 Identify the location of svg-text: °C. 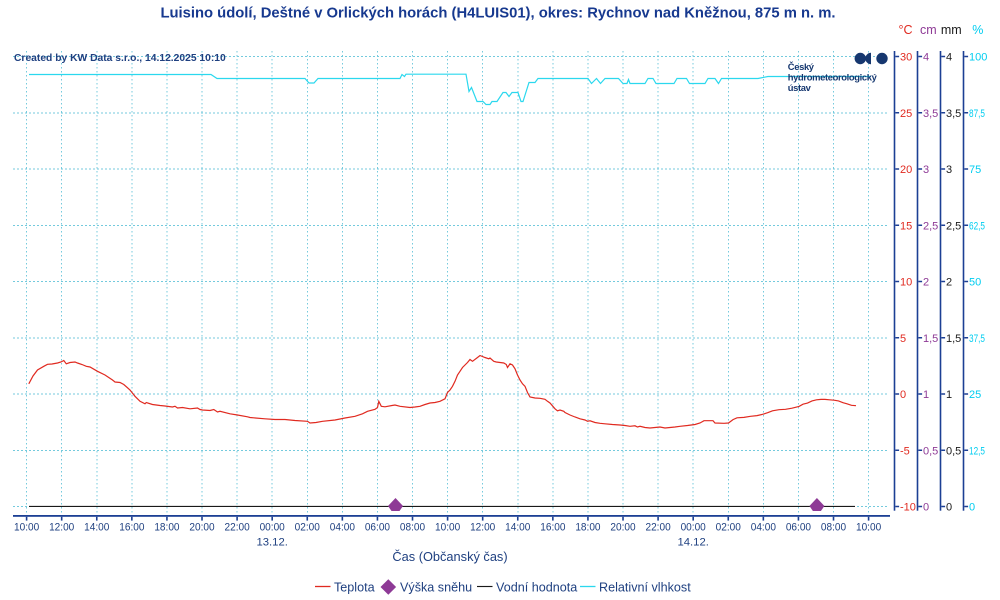
(905, 30).